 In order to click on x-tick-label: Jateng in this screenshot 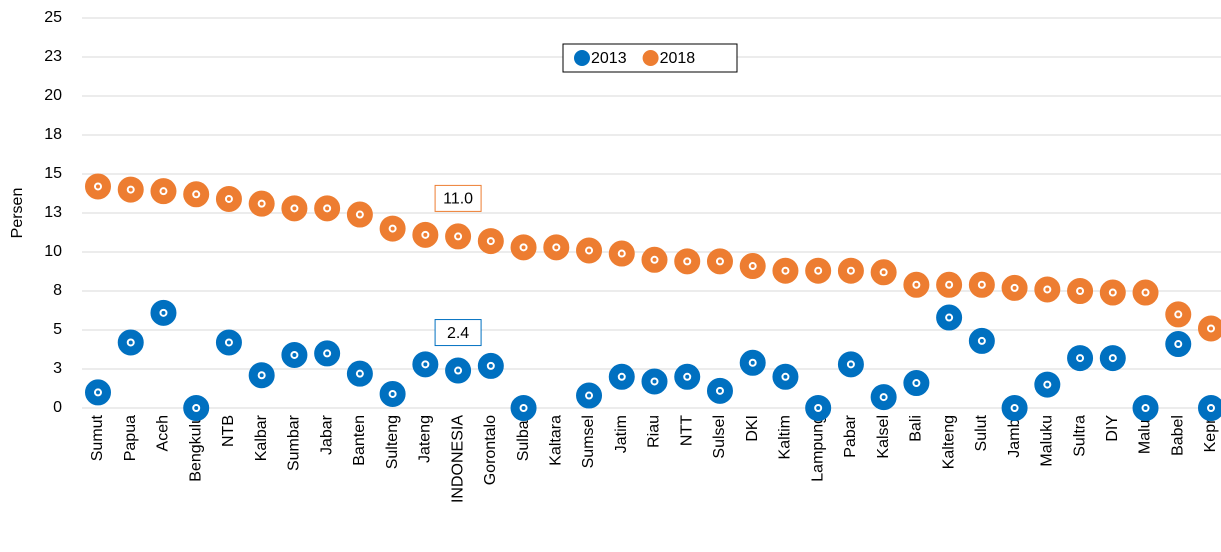, I will do `click(425, 439)`.